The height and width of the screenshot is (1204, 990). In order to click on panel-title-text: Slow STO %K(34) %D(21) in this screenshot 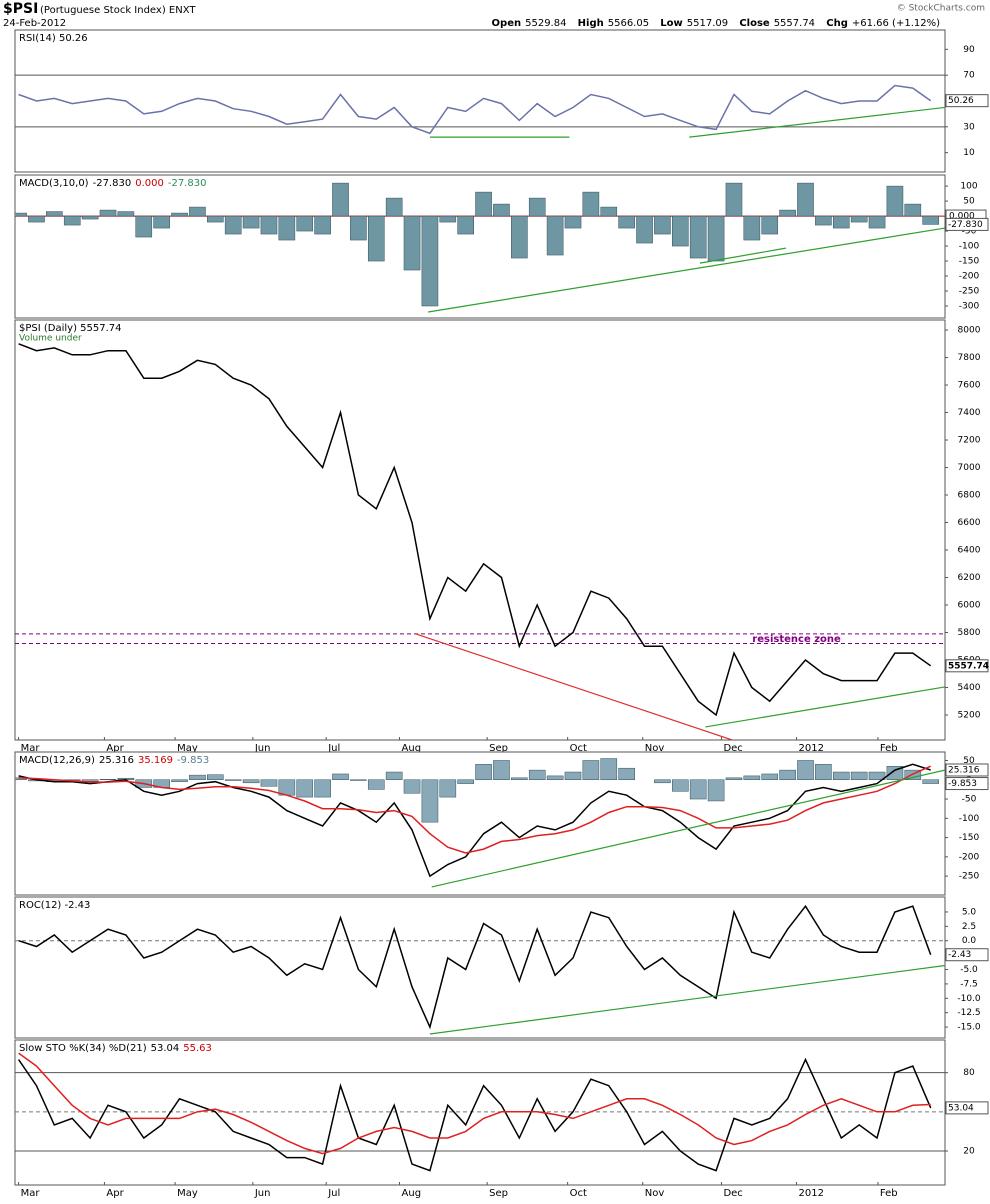, I will do `click(83, 1048)`.